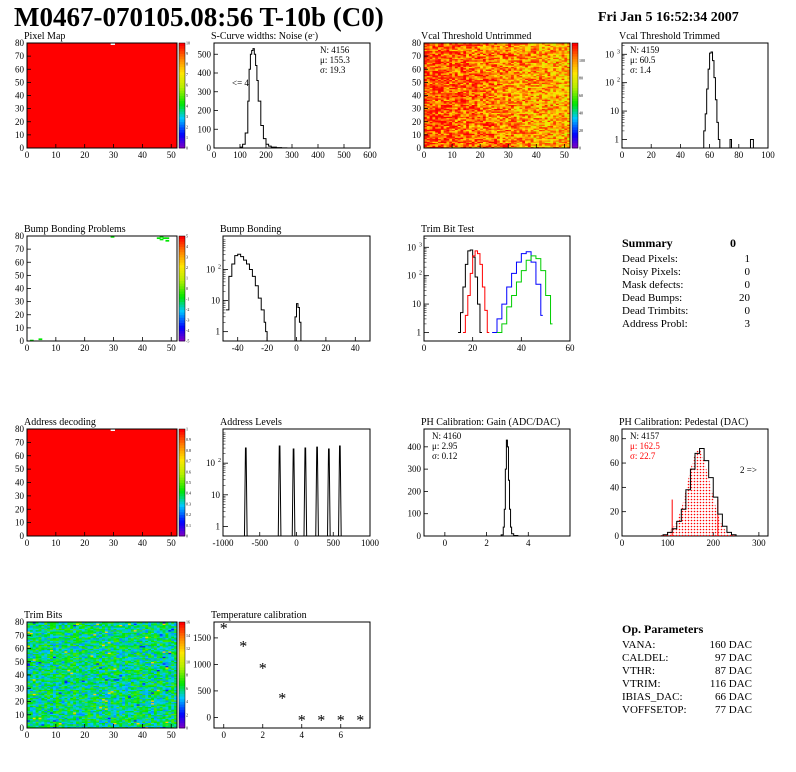 This screenshot has width=796, height=772. What do you see at coordinates (20, 82) in the screenshot?
I see `y-tick-label: 50` at bounding box center [20, 82].